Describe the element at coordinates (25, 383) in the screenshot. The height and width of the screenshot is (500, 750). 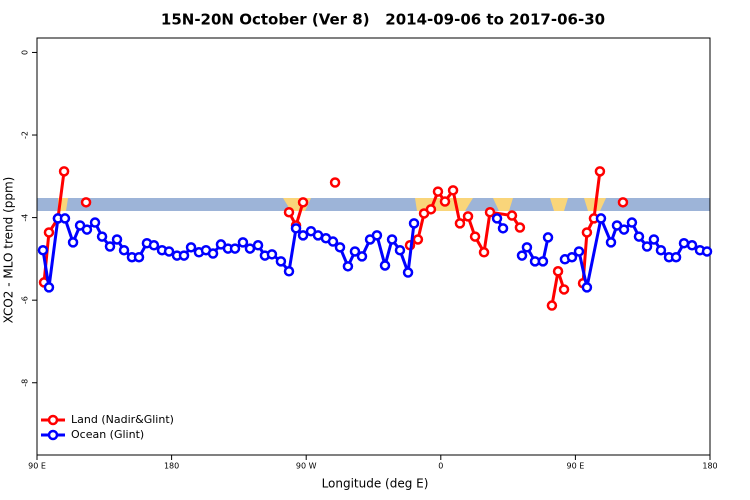
I see `y-tick-label: -8` at that location.